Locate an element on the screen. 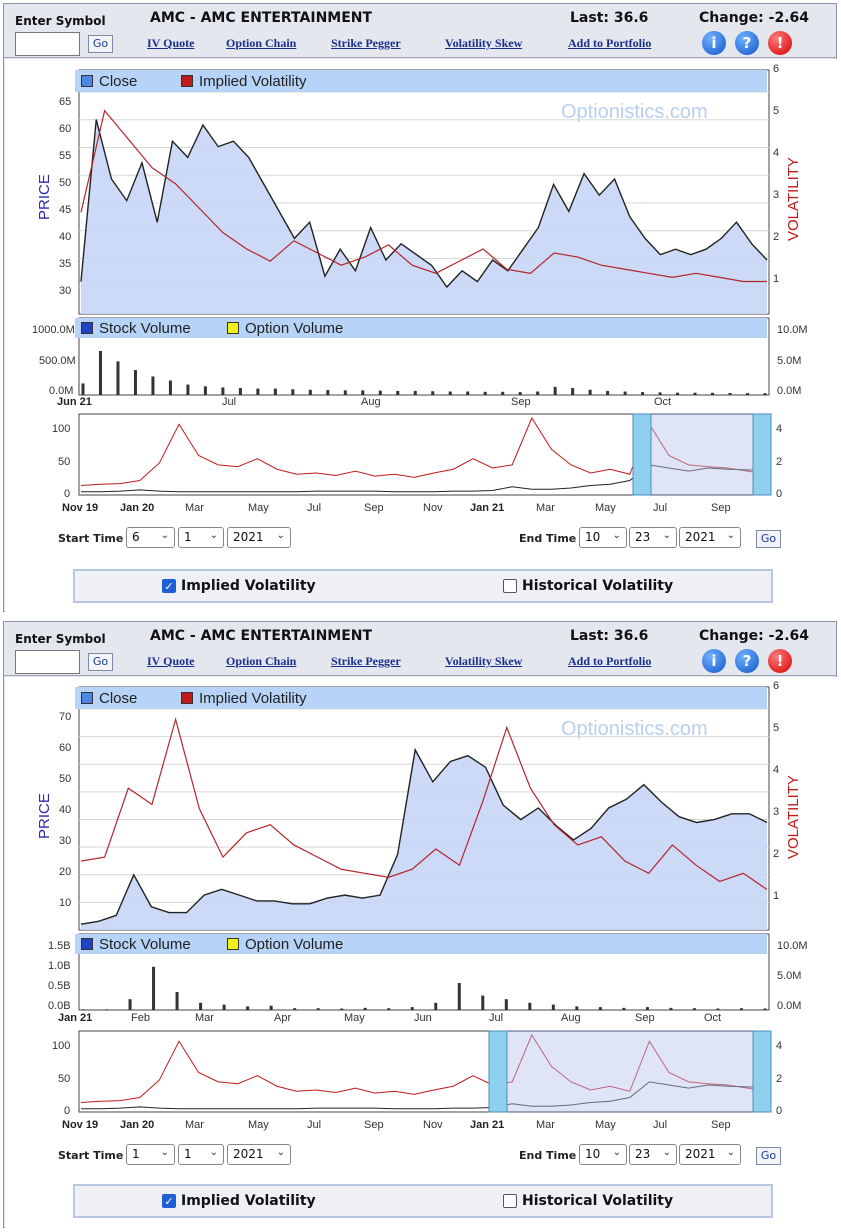 The width and height of the screenshot is (841, 1232). vol-tick: 3 is located at coordinates (776, 195).